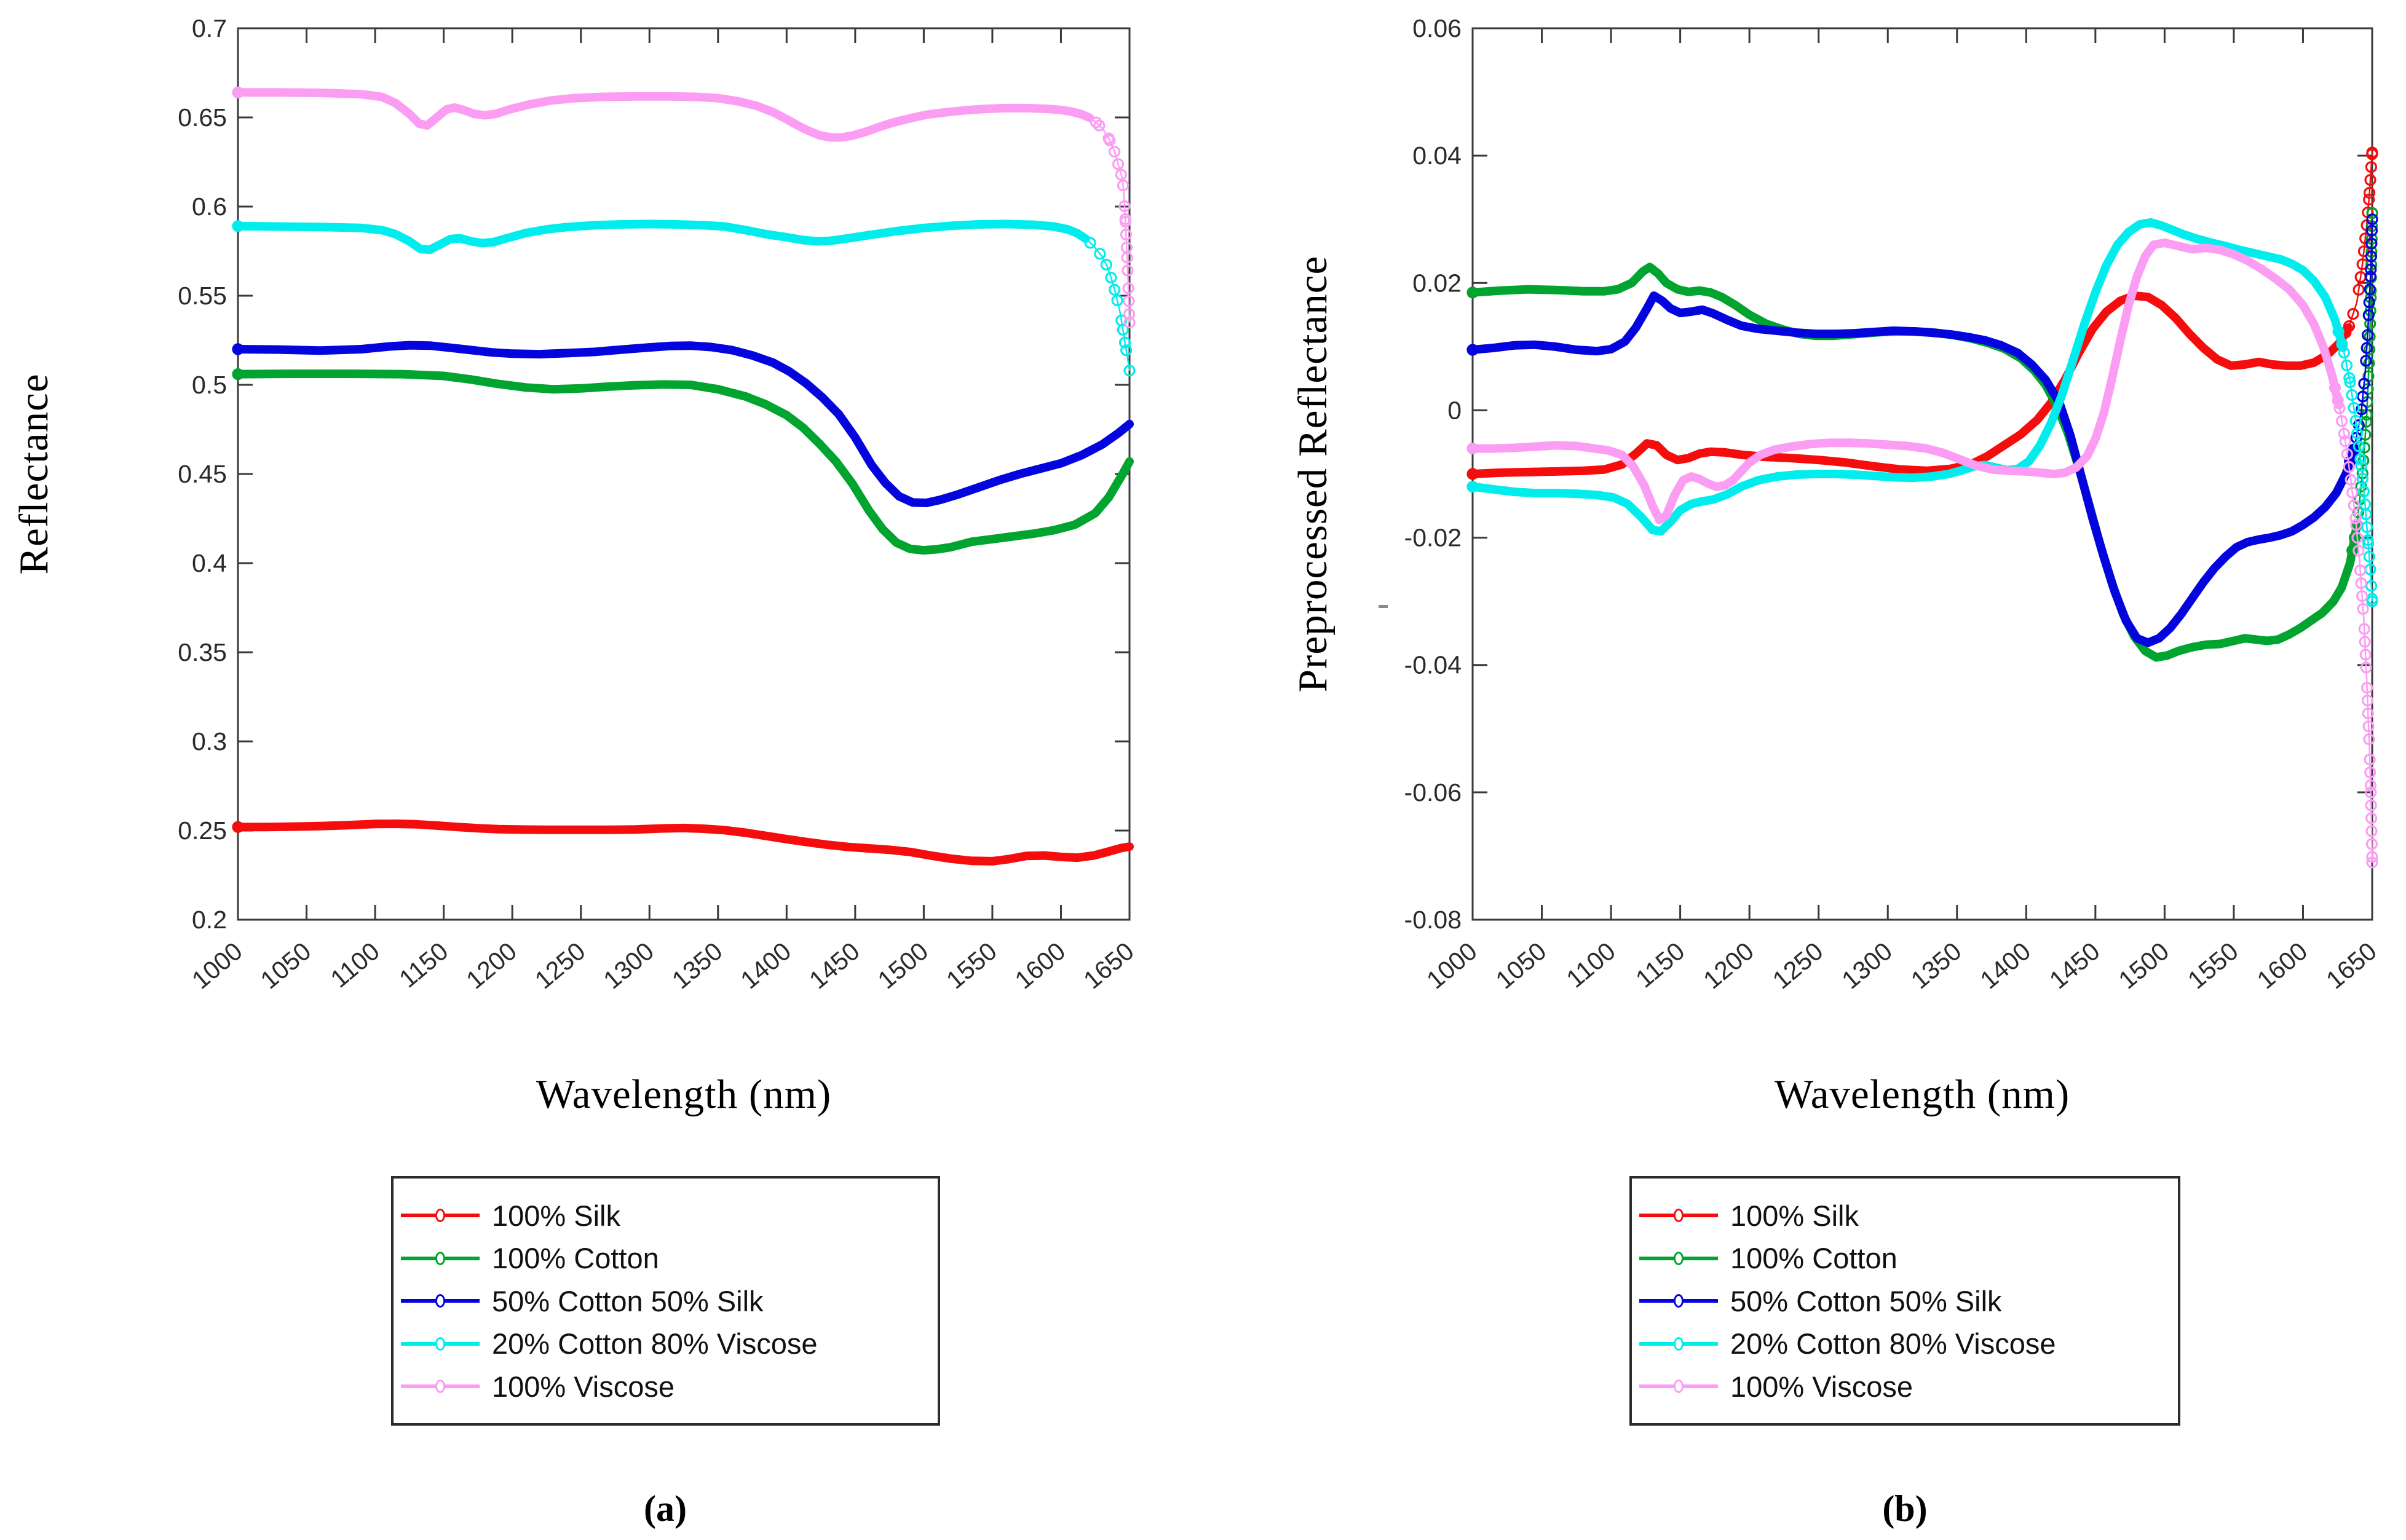  Describe the element at coordinates (665, 1508) in the screenshot. I see `caption-a: (a)` at that location.